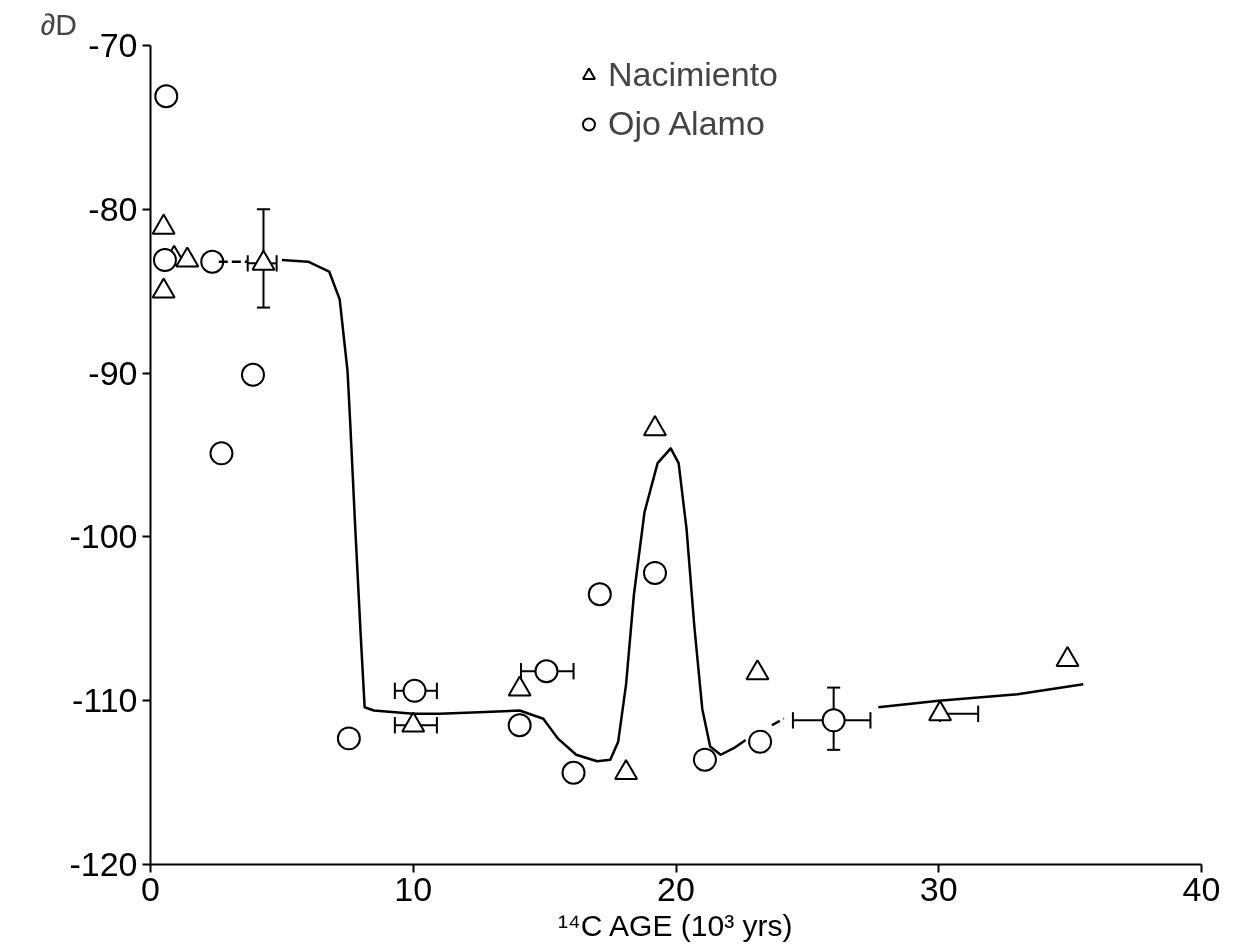 The image size is (1251, 944). What do you see at coordinates (938, 888) in the screenshot?
I see `x-tick-label: 30` at bounding box center [938, 888].